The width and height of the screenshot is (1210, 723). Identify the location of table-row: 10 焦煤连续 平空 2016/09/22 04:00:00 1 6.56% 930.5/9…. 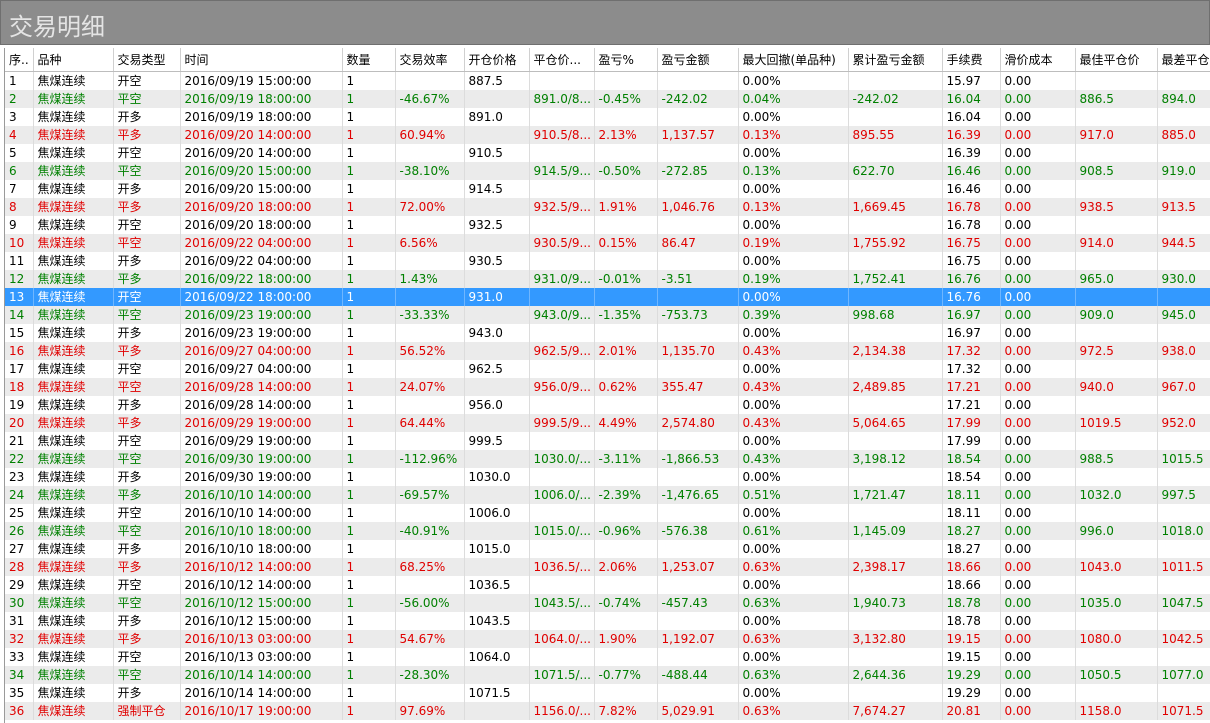
(607, 243).